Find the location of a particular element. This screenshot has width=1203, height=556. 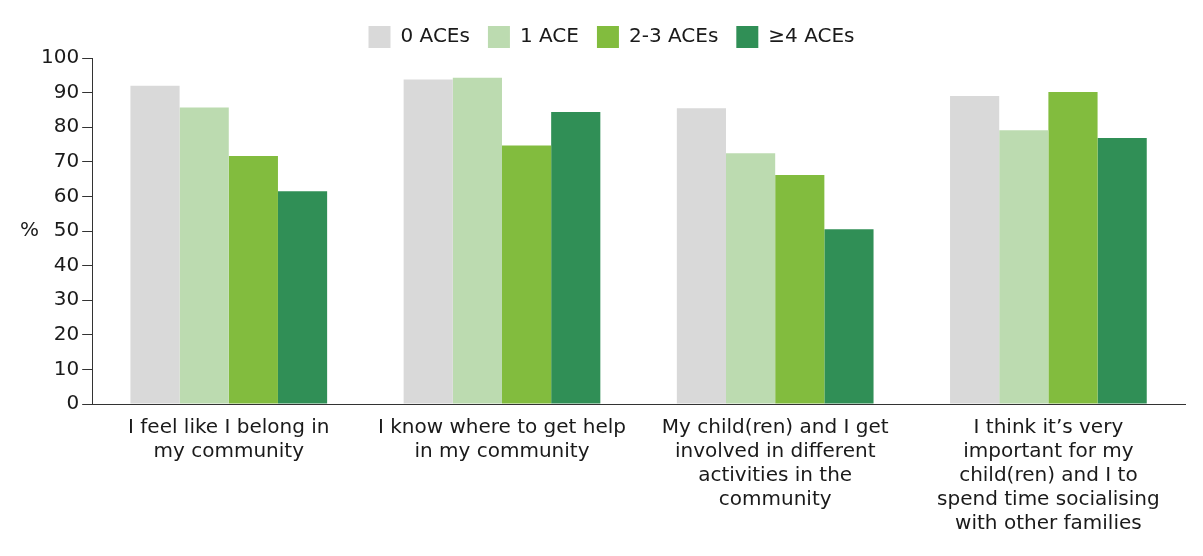

y-tick-label: 40 is located at coordinates (66, 263).